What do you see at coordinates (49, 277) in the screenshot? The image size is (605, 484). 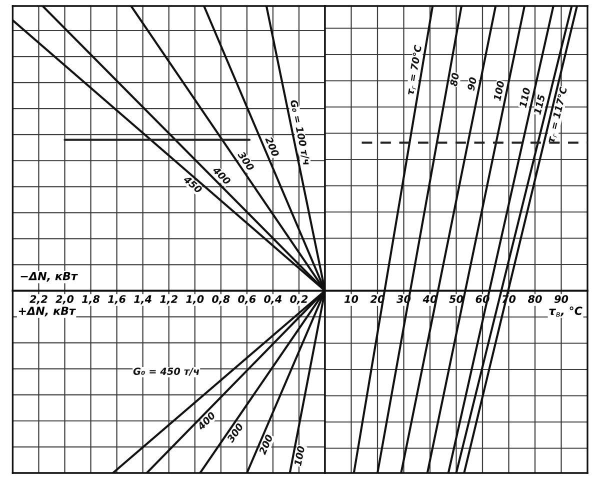 I see `annotation: −ΔN, кВт` at bounding box center [49, 277].